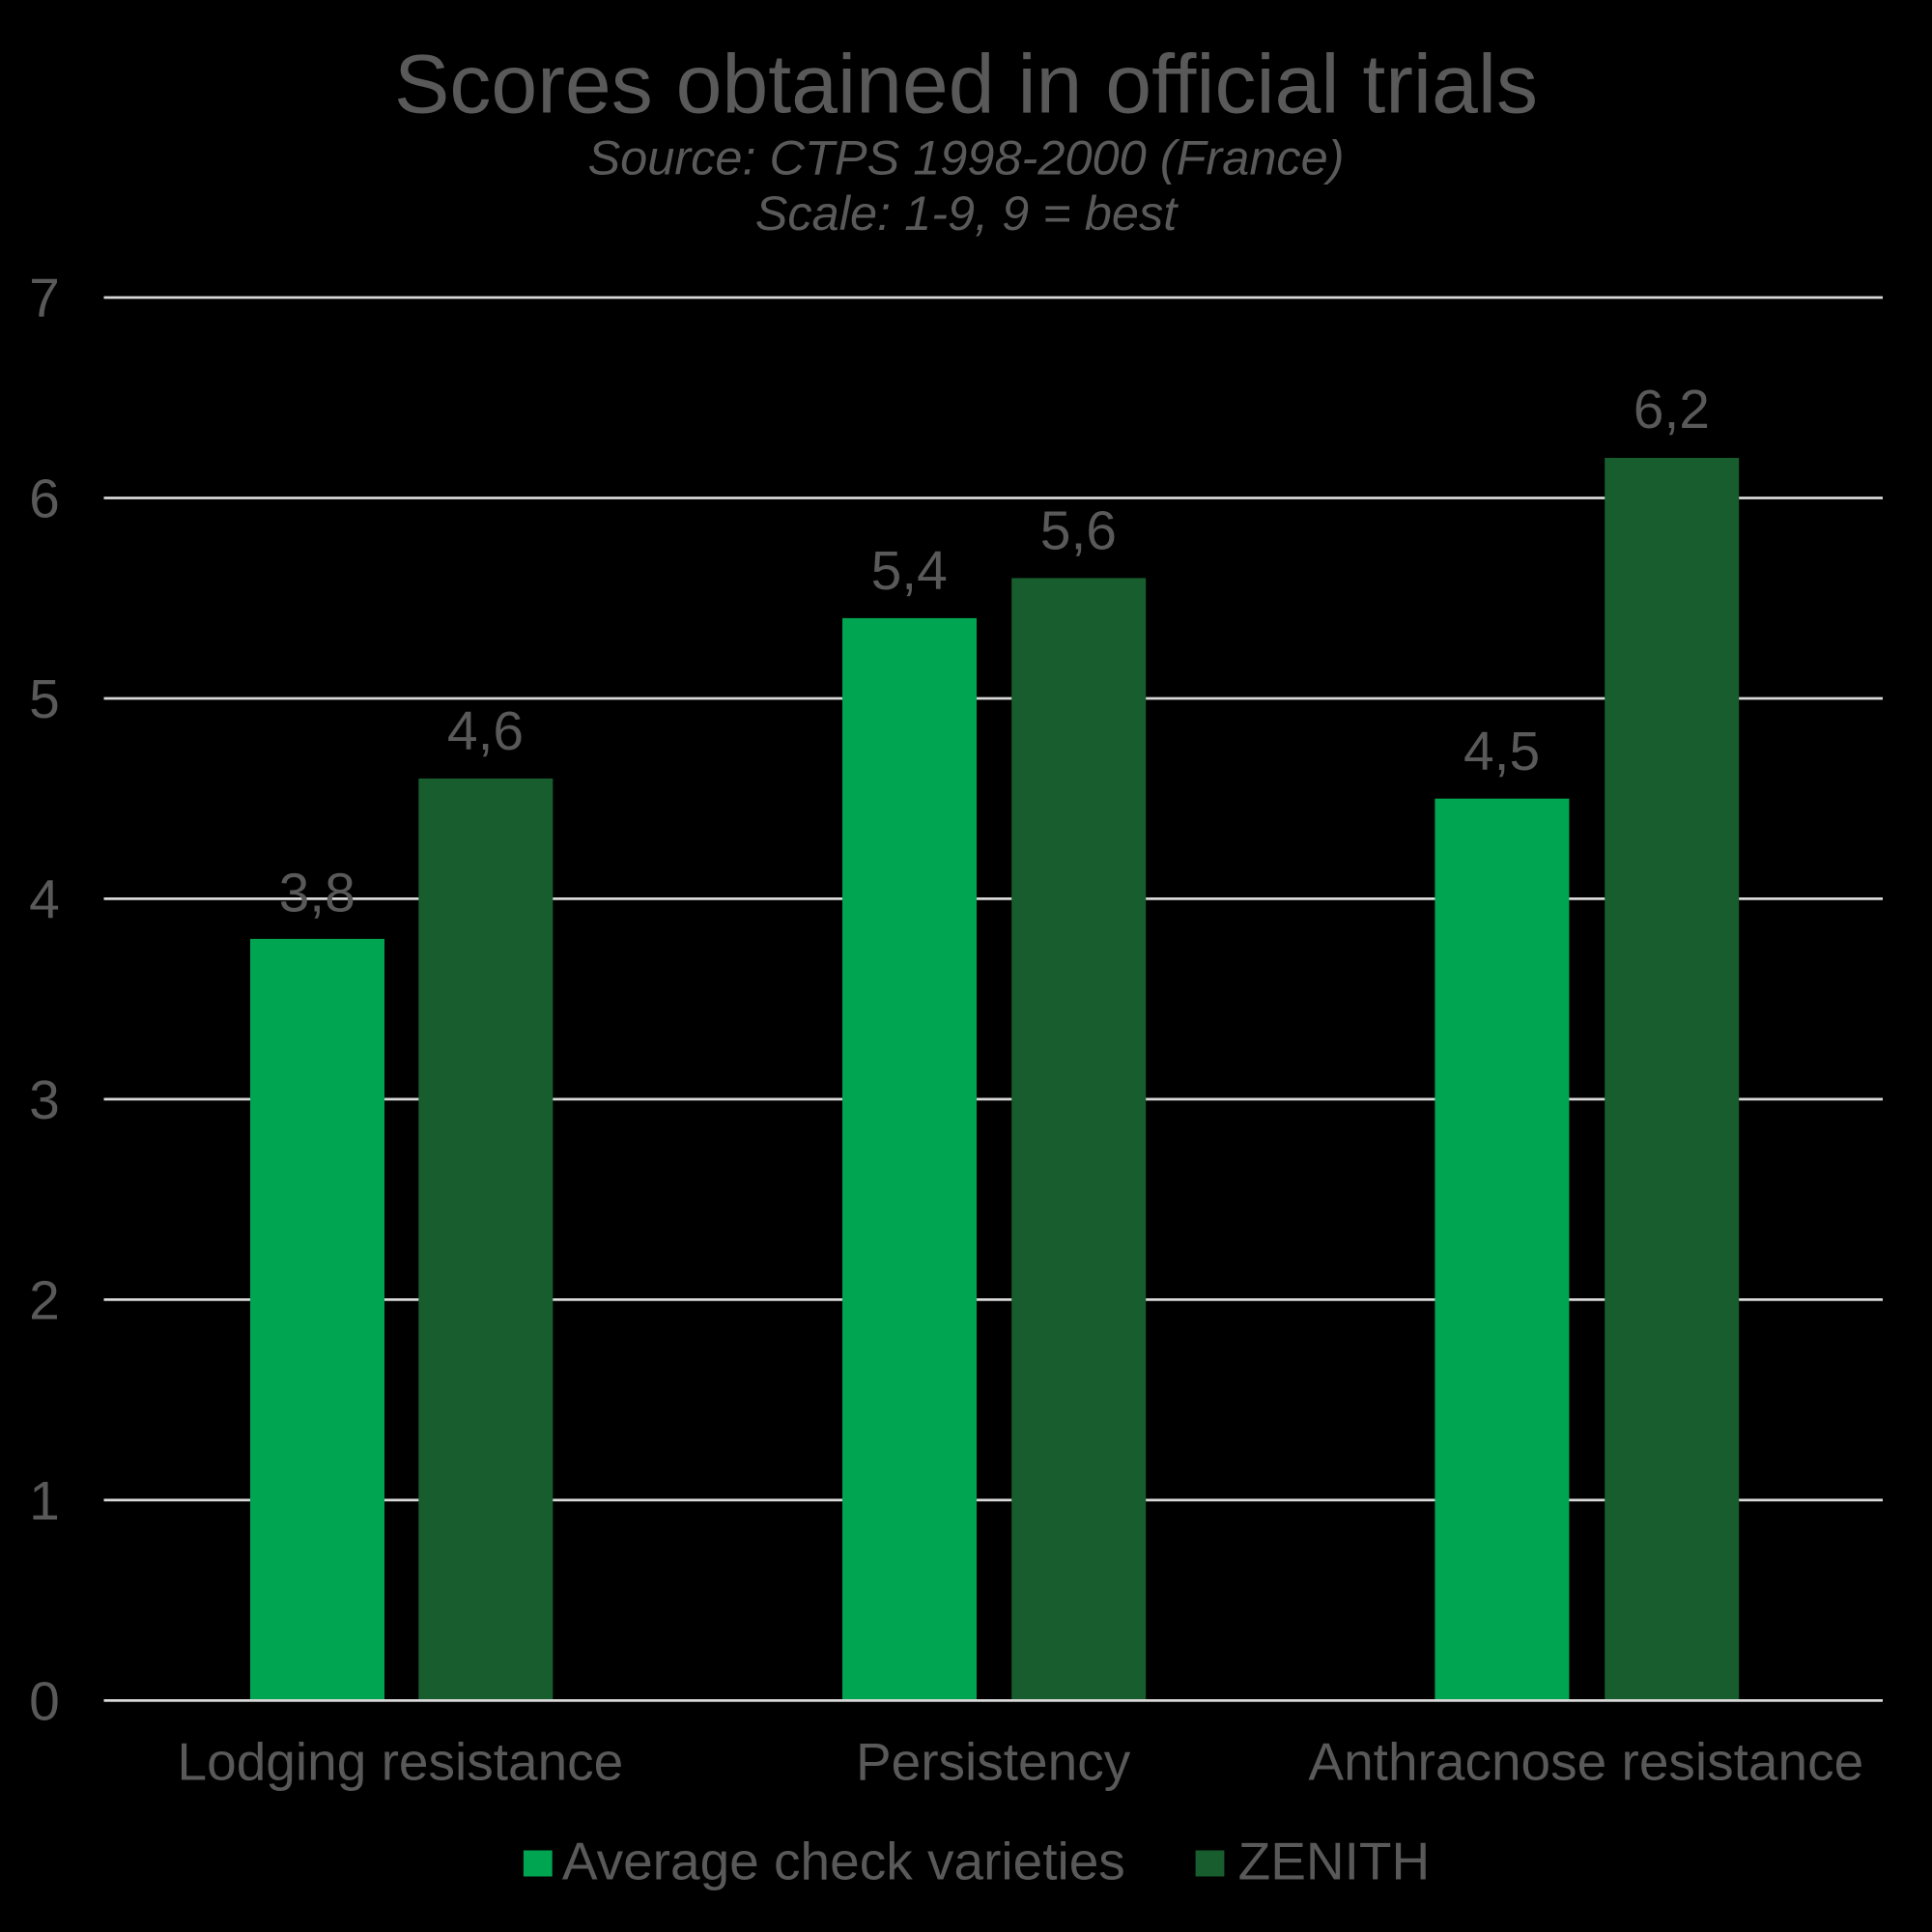 This screenshot has width=1932, height=1932. What do you see at coordinates (993, 1762) in the screenshot?
I see `svg-text: Persistency` at bounding box center [993, 1762].